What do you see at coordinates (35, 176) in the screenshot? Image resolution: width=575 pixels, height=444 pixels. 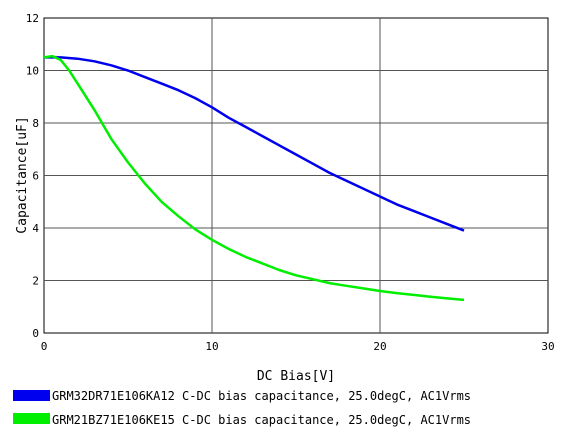 I see `y-tick-label: 6` at bounding box center [35, 176].